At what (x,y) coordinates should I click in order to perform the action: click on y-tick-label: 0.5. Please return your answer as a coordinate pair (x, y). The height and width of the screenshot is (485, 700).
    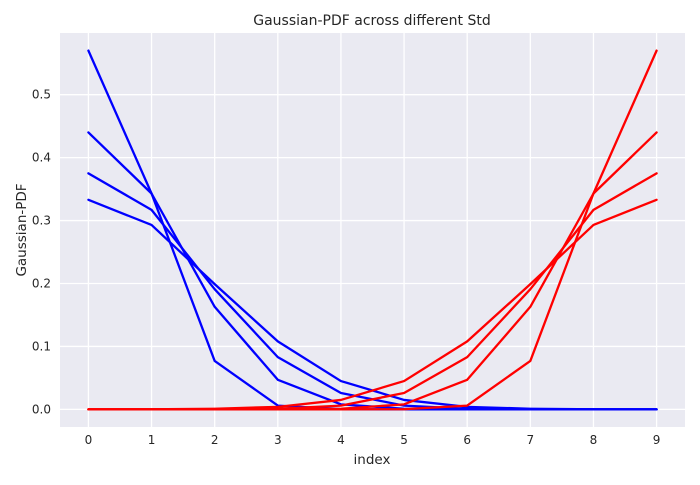
    Looking at the image, I should click on (41, 95).